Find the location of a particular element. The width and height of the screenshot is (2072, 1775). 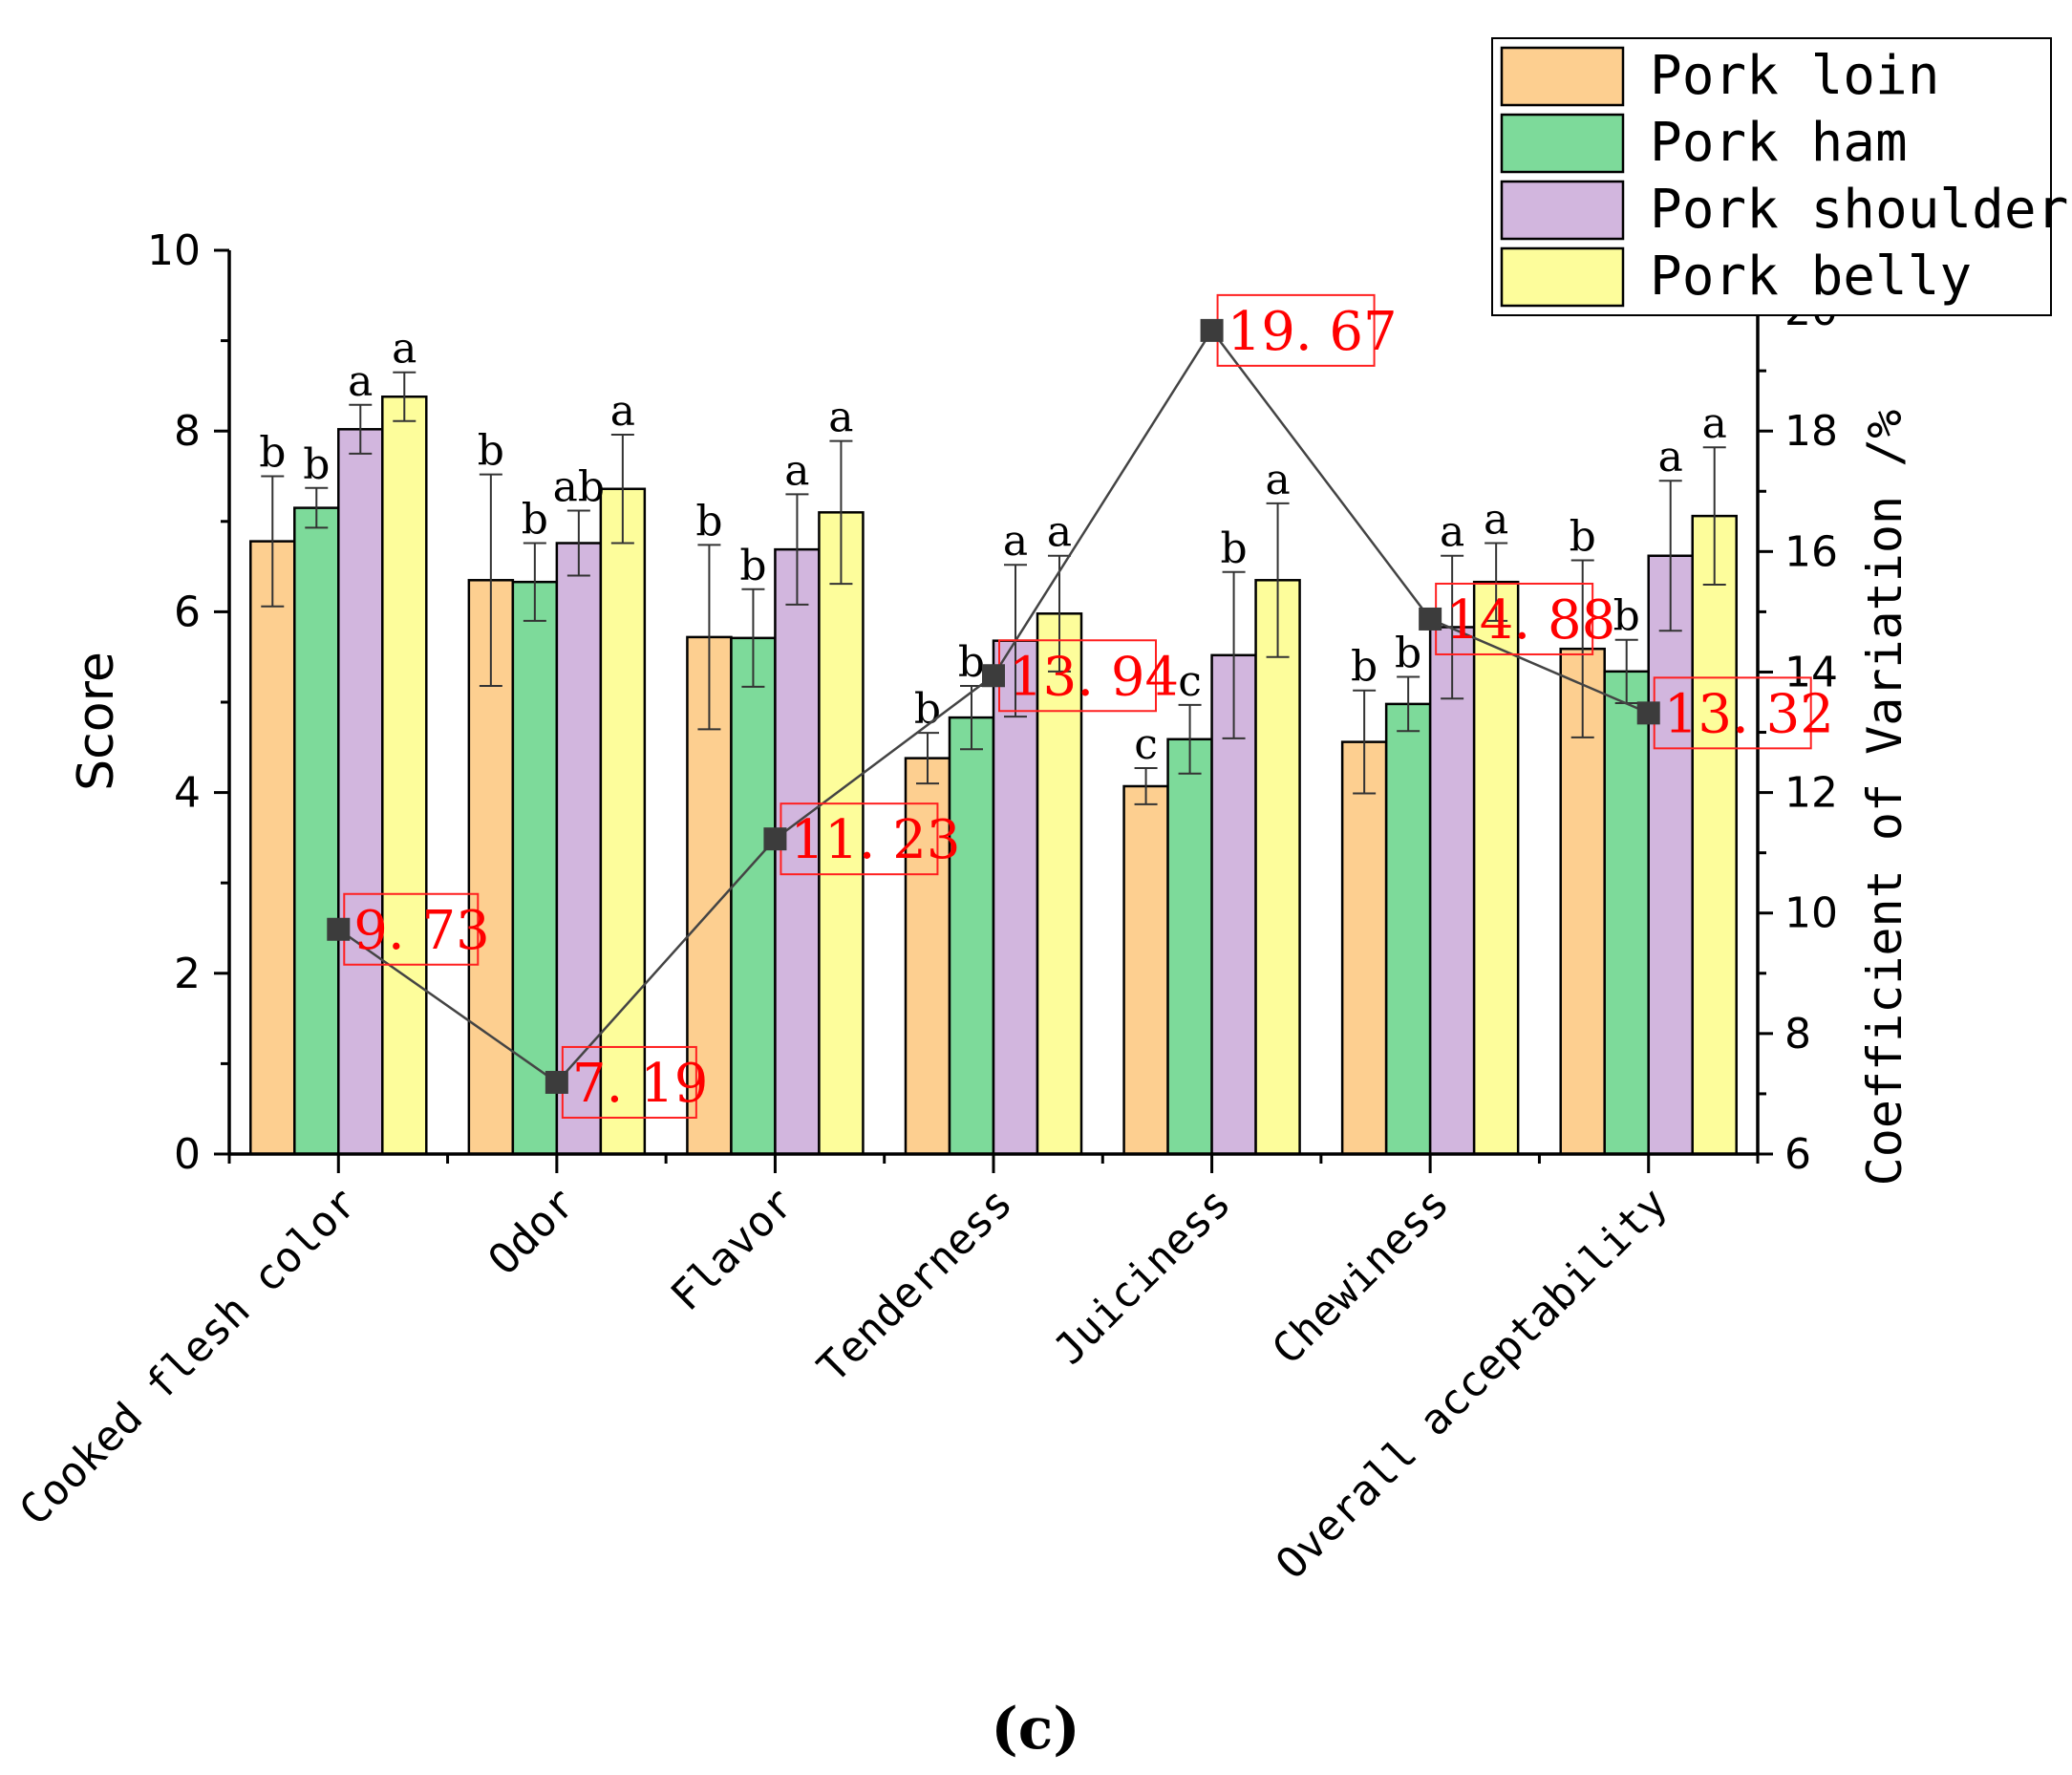

legend-label-0: Pork loin is located at coordinates (1794, 76).